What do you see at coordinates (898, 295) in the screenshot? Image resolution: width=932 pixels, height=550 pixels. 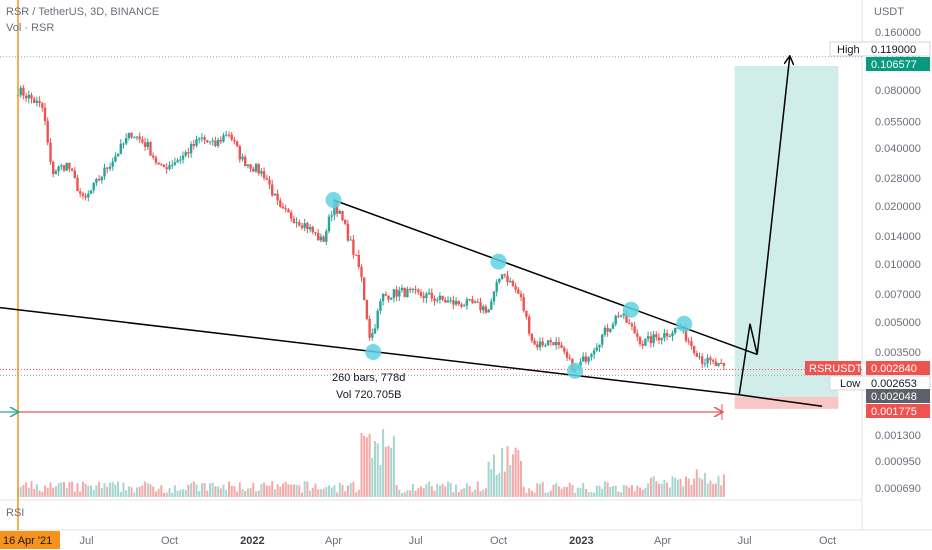 I see `price-axis-tick: 0.007000` at bounding box center [898, 295].